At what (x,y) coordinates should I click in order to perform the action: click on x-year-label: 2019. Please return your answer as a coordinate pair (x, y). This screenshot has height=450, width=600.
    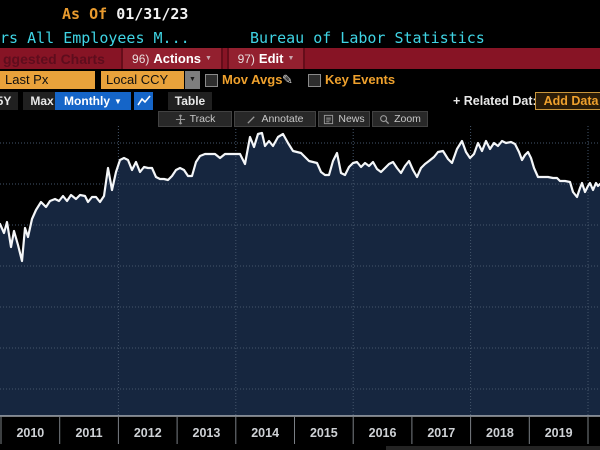
    Looking at the image, I should click on (559, 433).